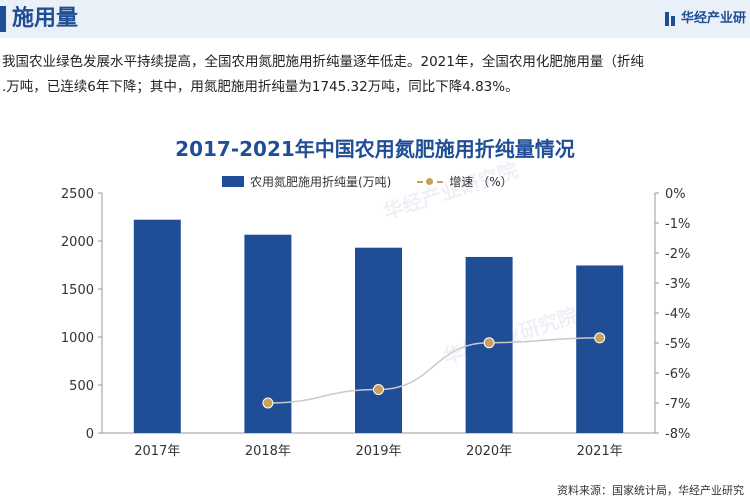 The width and height of the screenshot is (750, 500). Describe the element at coordinates (713, 18) in the screenshot. I see `brand-name: 华经产业研` at that location.